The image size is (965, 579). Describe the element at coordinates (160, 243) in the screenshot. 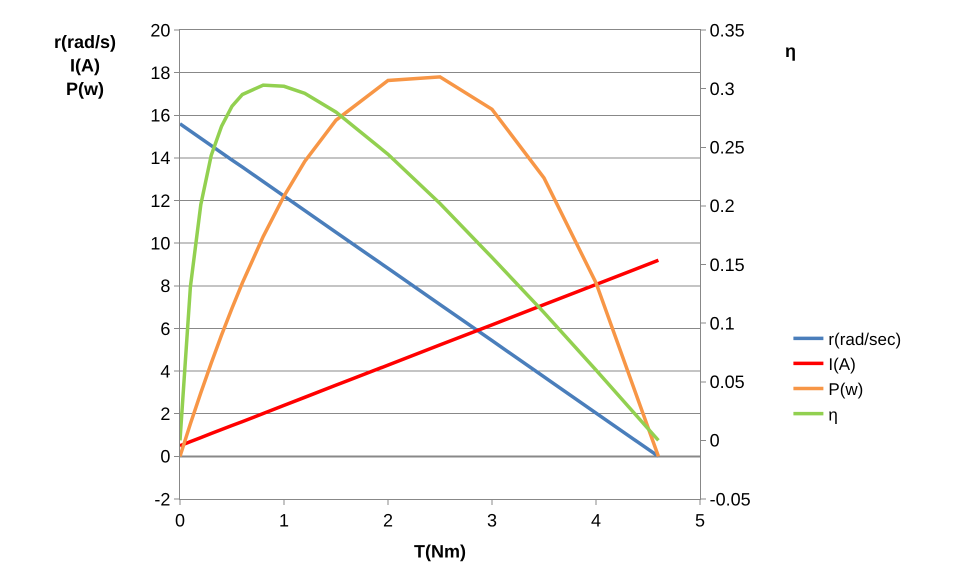

I see `y-tick-label: 10` at that location.